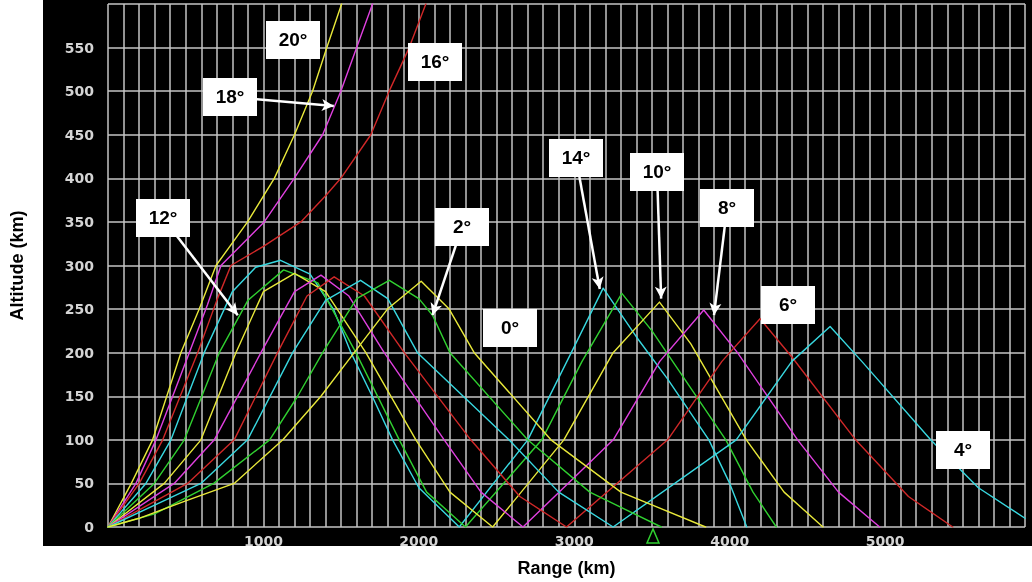 The width and height of the screenshot is (1032, 582). I want to click on y-tick-label: 350, so click(79, 221).